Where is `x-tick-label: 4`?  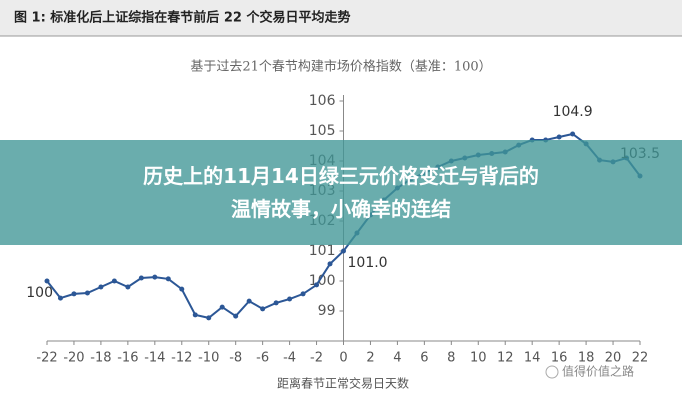
x-tick-label: 4 is located at coordinates (397, 358).